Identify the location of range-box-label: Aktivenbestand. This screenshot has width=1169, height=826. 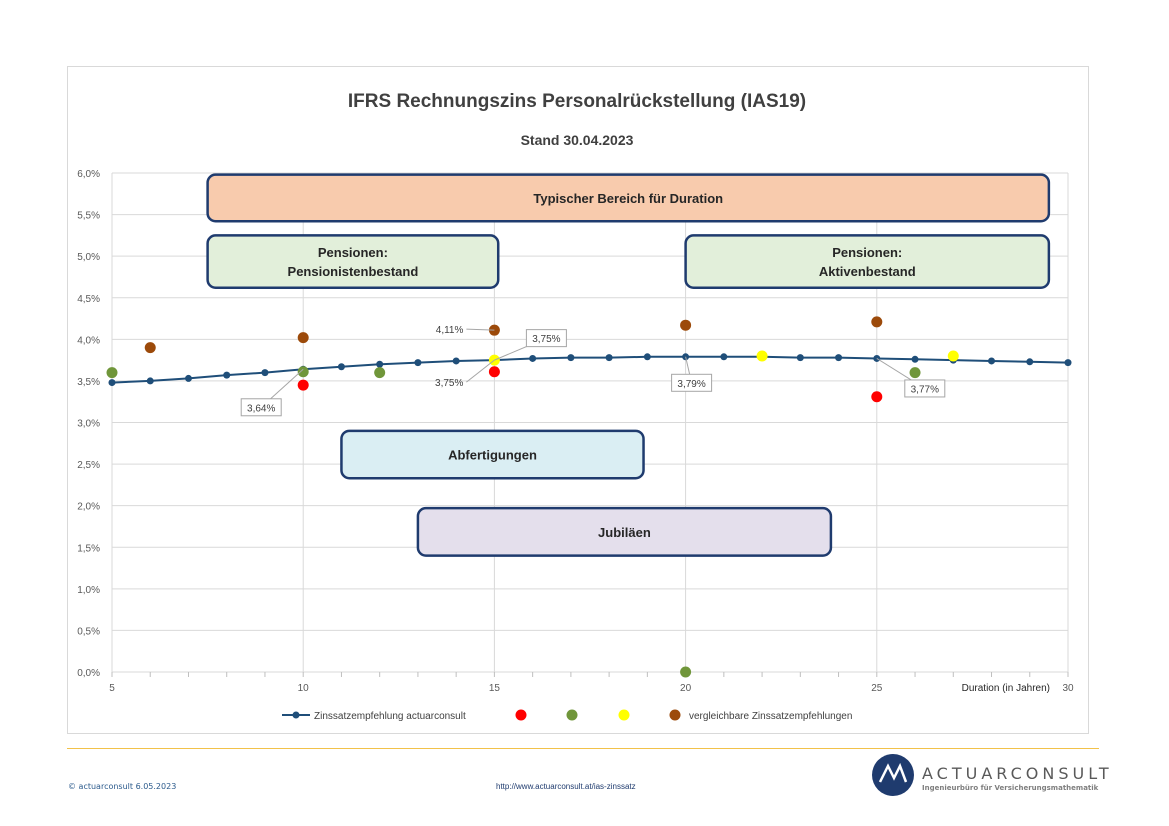
(867, 271).